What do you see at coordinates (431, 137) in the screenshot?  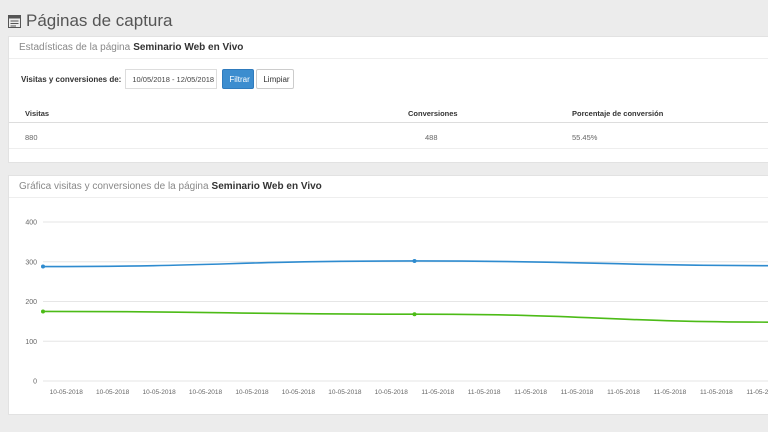 I see `cell-conversions: 488` at bounding box center [431, 137].